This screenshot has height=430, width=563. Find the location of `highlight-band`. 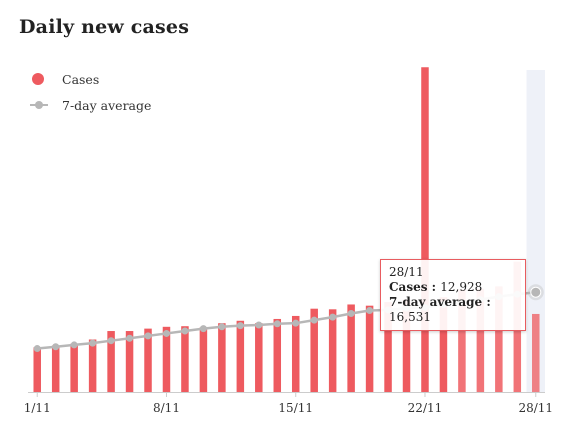

highlight-band is located at coordinates (535, 231).